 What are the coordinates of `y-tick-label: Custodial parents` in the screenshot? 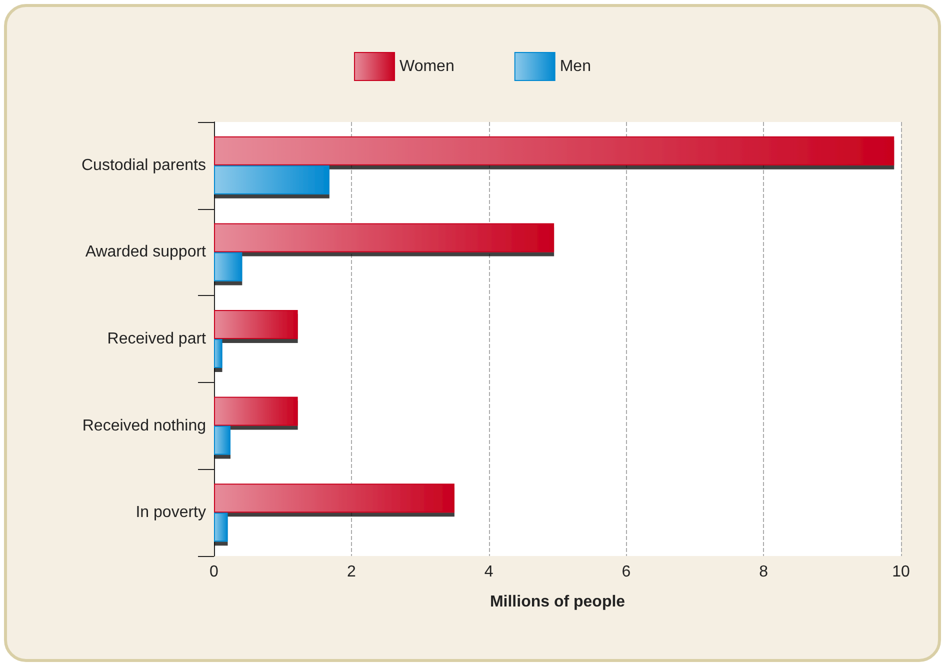 It's located at (143, 165).